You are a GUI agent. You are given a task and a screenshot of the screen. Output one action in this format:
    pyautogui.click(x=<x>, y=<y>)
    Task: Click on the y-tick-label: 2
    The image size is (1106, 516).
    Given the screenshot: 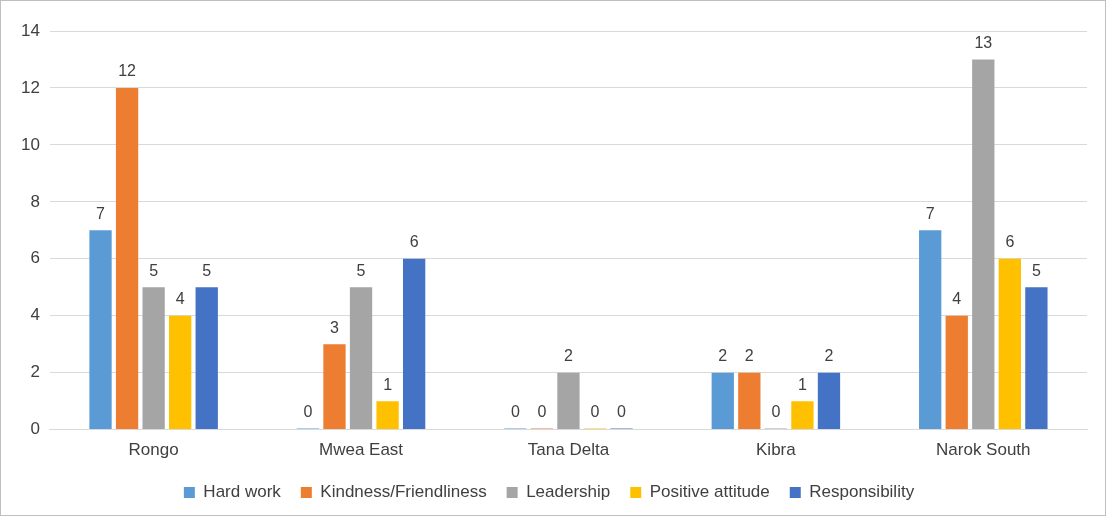 What is the action you would take?
    pyautogui.click(x=35, y=372)
    